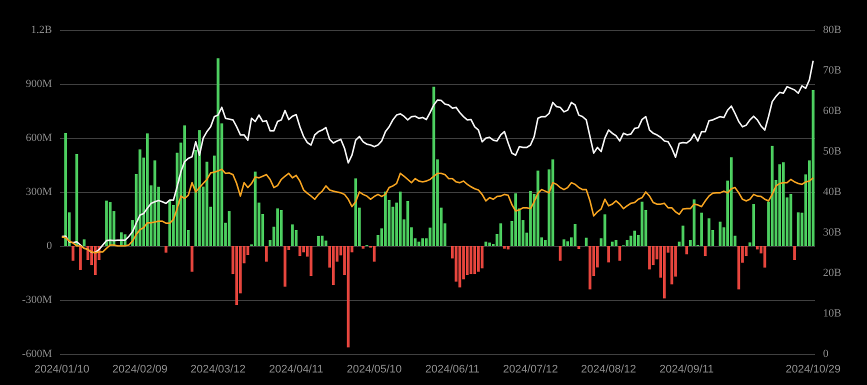 Image resolution: width=867 pixels, height=385 pixels. I want to click on x-tick-label: 2024/05/10, so click(374, 370).